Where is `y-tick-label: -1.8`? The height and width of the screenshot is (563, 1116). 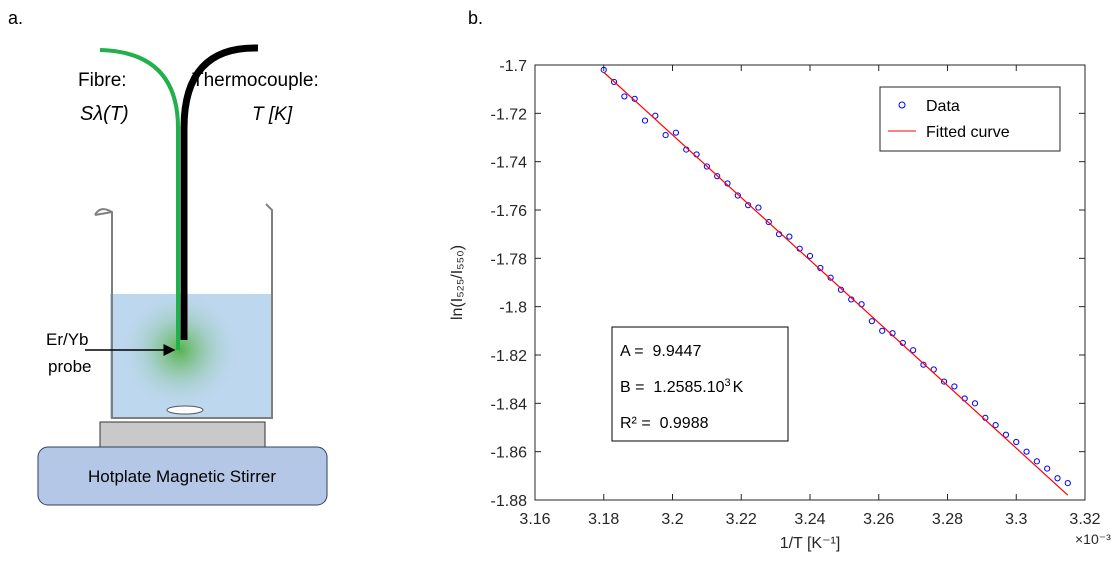 y-tick-label: -1.8 is located at coordinates (513, 308).